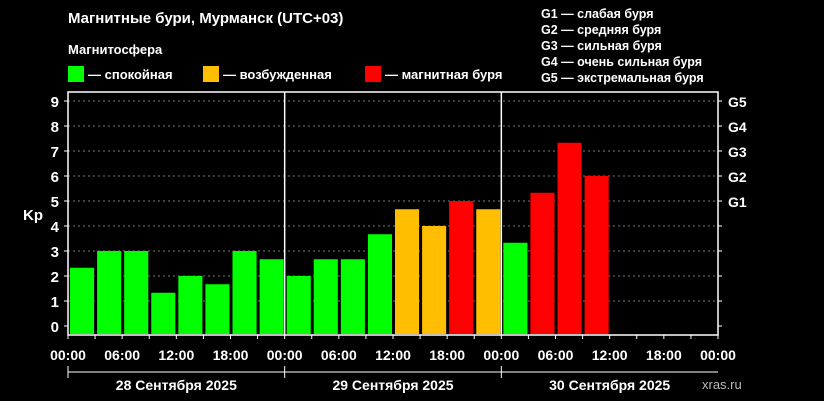 The height and width of the screenshot is (401, 824). What do you see at coordinates (597, 14) in the screenshot?
I see `g-scale-item: G1 — слабая буря` at bounding box center [597, 14].